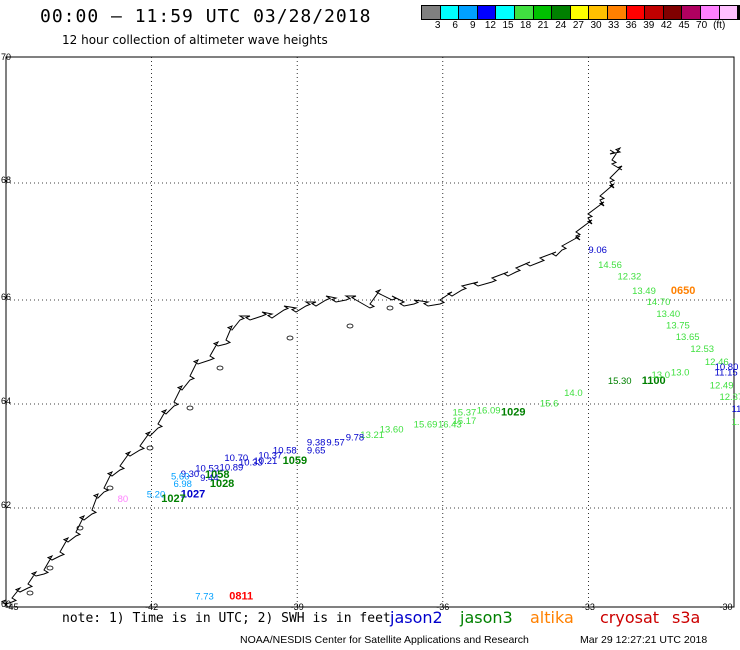 Image resolution: width=740 pixels, height=650 pixels. Describe the element at coordinates (232, 468) in the screenshot. I see `wave-height-label: 10.89` at that location.